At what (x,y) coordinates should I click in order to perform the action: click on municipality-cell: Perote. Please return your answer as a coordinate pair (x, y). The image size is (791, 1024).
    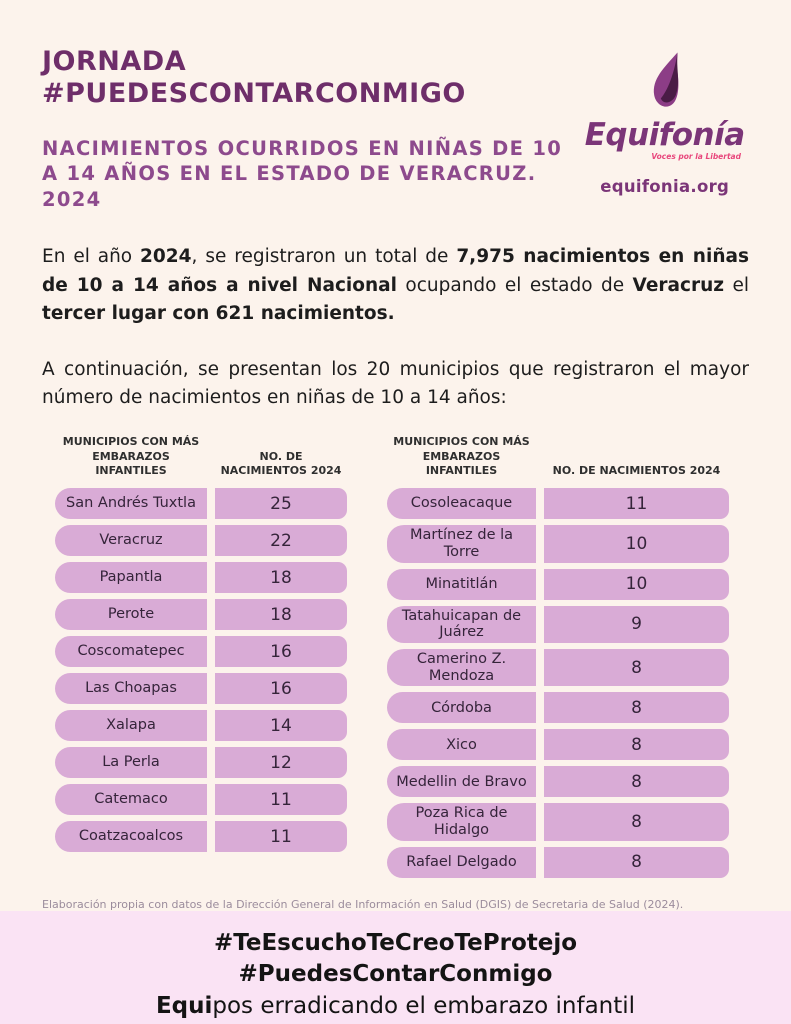
    Looking at the image, I should click on (131, 615).